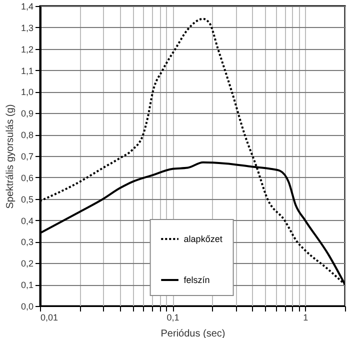  What do you see at coordinates (27, 27) in the screenshot?
I see `y-tick-label: 1,3` at bounding box center [27, 27].